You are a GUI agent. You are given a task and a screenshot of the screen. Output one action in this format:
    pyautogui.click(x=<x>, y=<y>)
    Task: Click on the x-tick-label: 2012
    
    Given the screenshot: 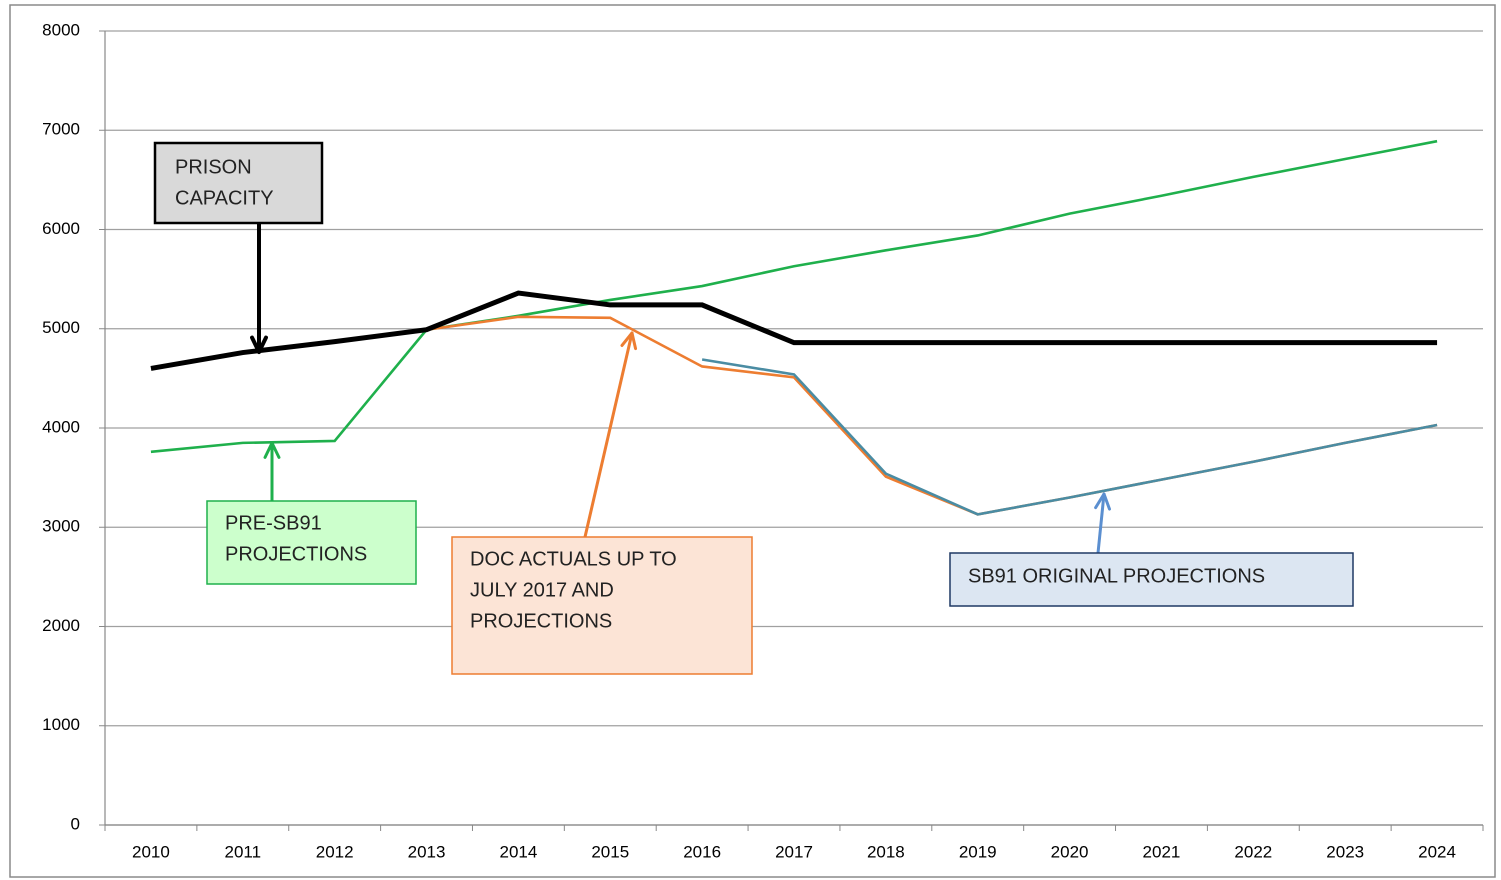 What is the action you would take?
    pyautogui.click(x=335, y=851)
    